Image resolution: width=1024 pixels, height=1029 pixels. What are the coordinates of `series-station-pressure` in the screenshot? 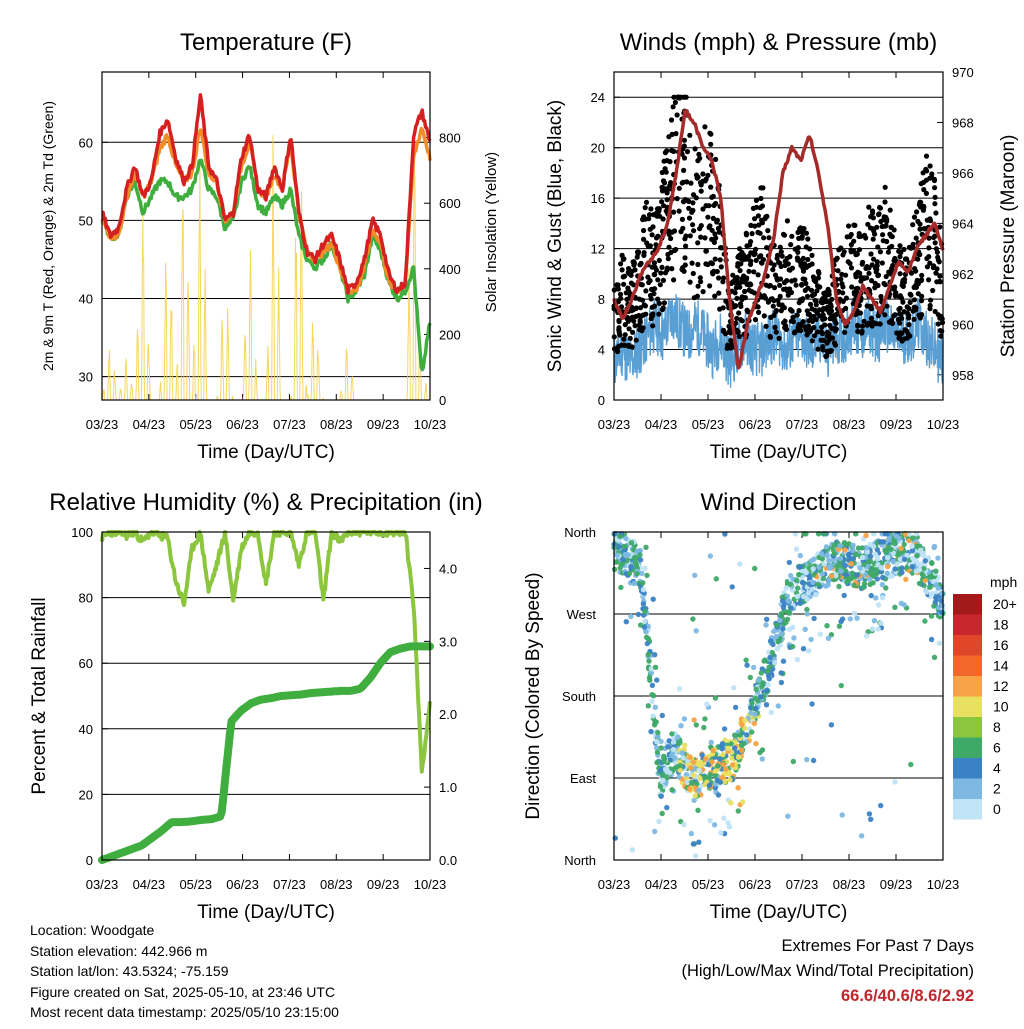 It's located at (778, 239).